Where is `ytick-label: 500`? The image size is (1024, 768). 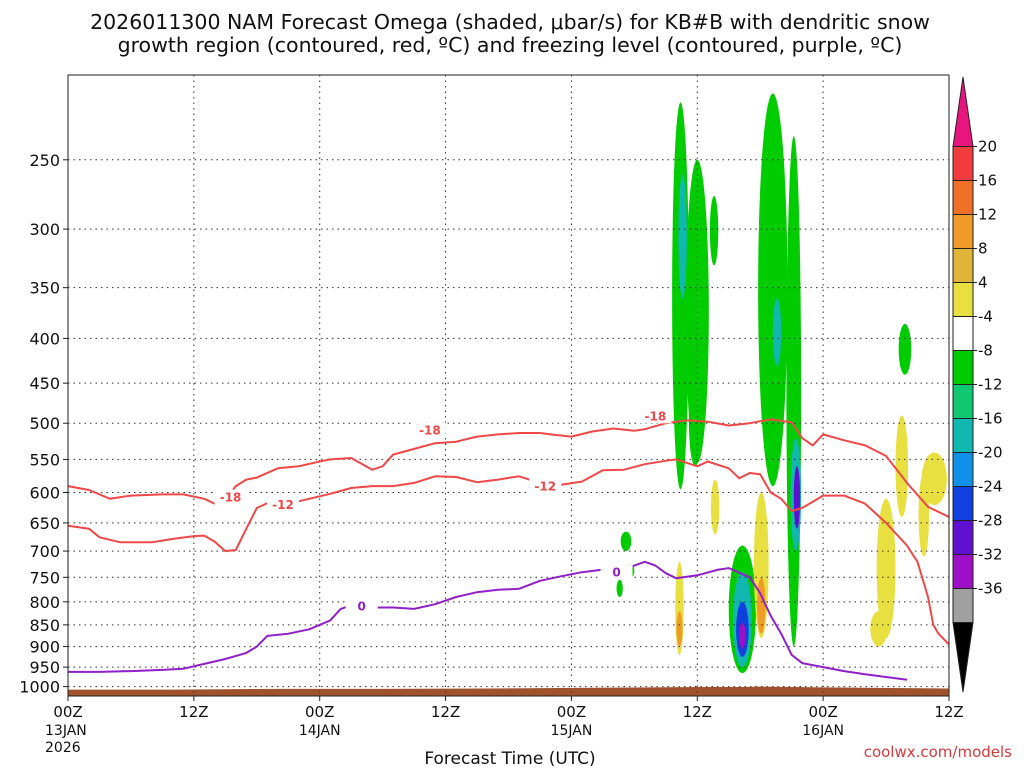 ytick-label: 500 is located at coordinates (44, 423).